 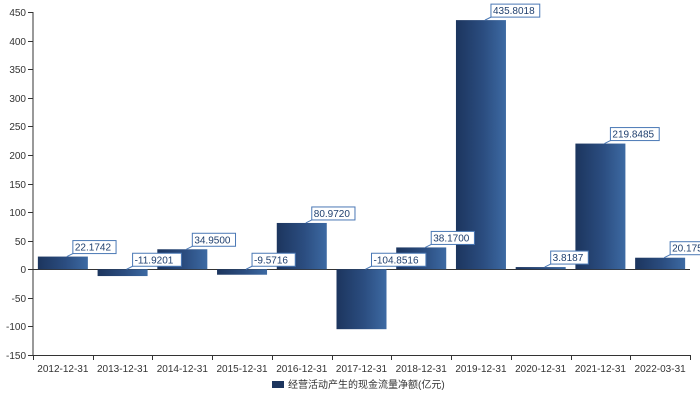 I want to click on x-tick-label: 2014-12-31, so click(x=183, y=369).